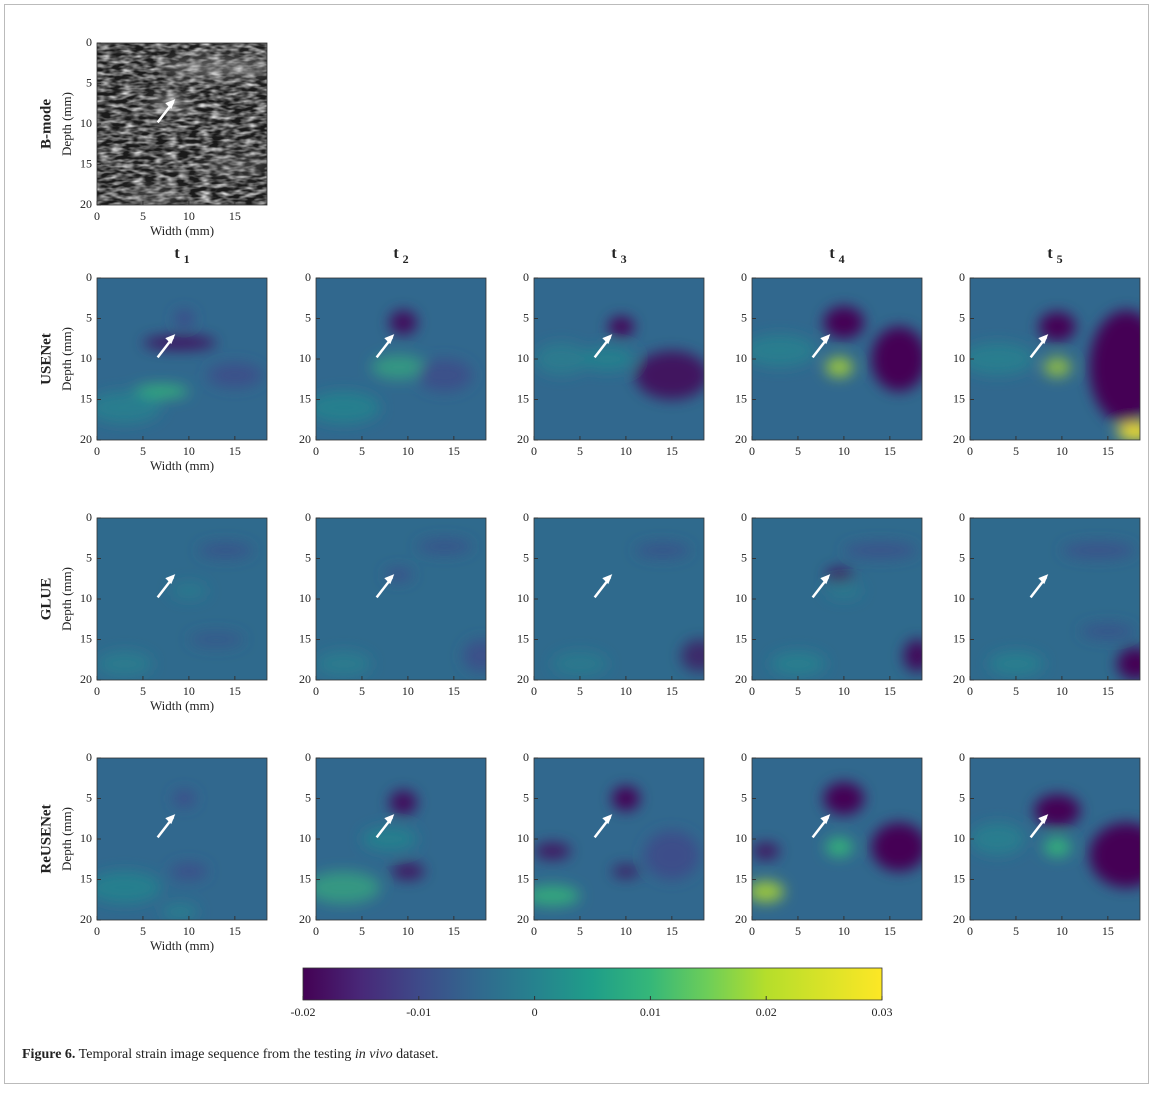 This screenshot has width=1153, height=1093. What do you see at coordinates (46, 359) in the screenshot?
I see `row-label: USENet` at bounding box center [46, 359].